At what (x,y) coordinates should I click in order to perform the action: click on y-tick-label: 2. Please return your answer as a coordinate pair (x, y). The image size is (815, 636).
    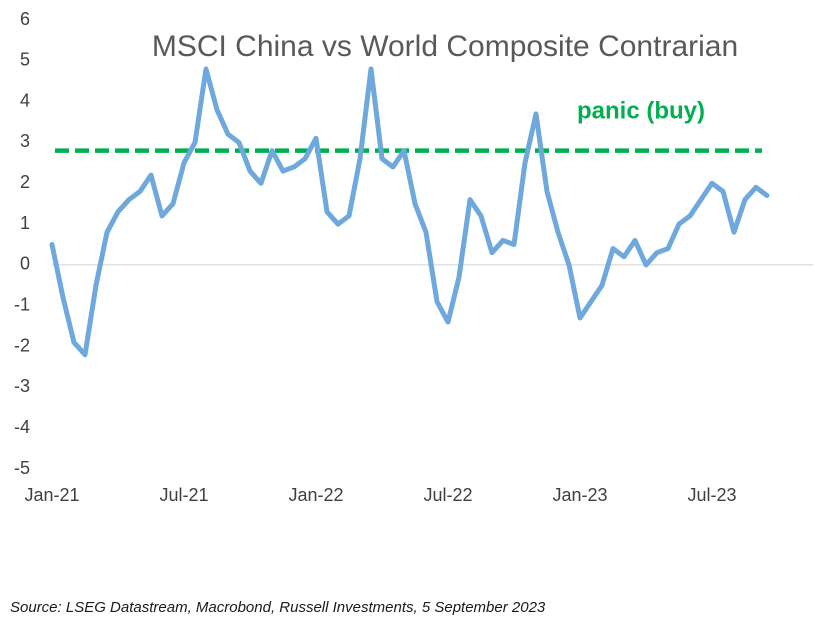
    Looking at the image, I should click on (25, 182).